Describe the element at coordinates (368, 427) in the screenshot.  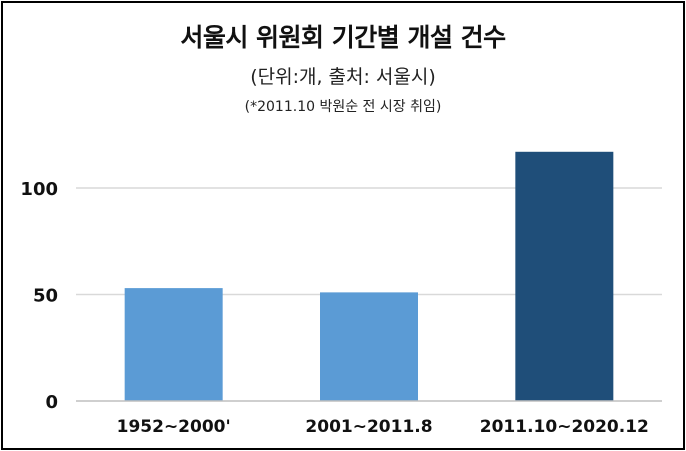
I see `category-label-2: 2001~2011.8` at that location.